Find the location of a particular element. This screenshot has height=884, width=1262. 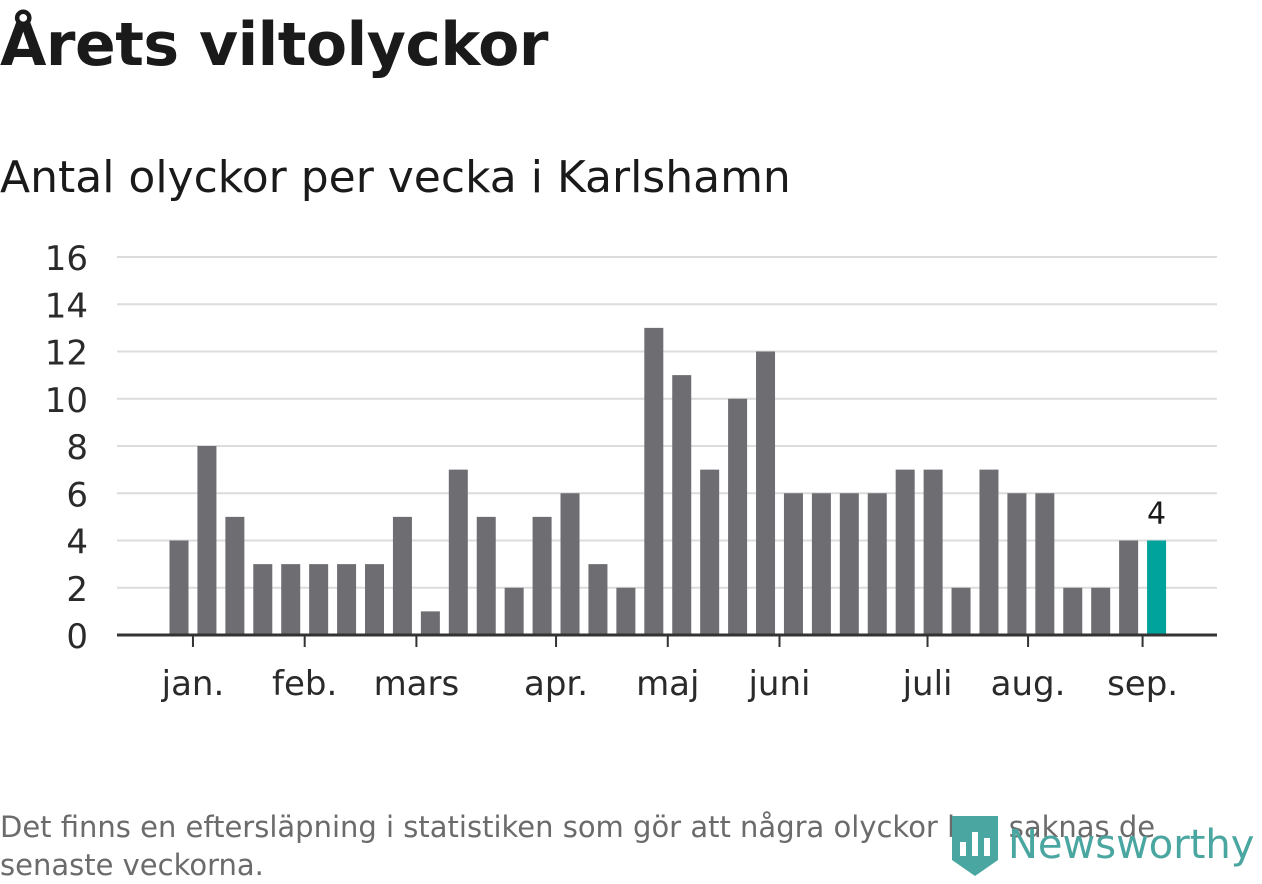

y-tick-label: 6 is located at coordinates (77, 495).